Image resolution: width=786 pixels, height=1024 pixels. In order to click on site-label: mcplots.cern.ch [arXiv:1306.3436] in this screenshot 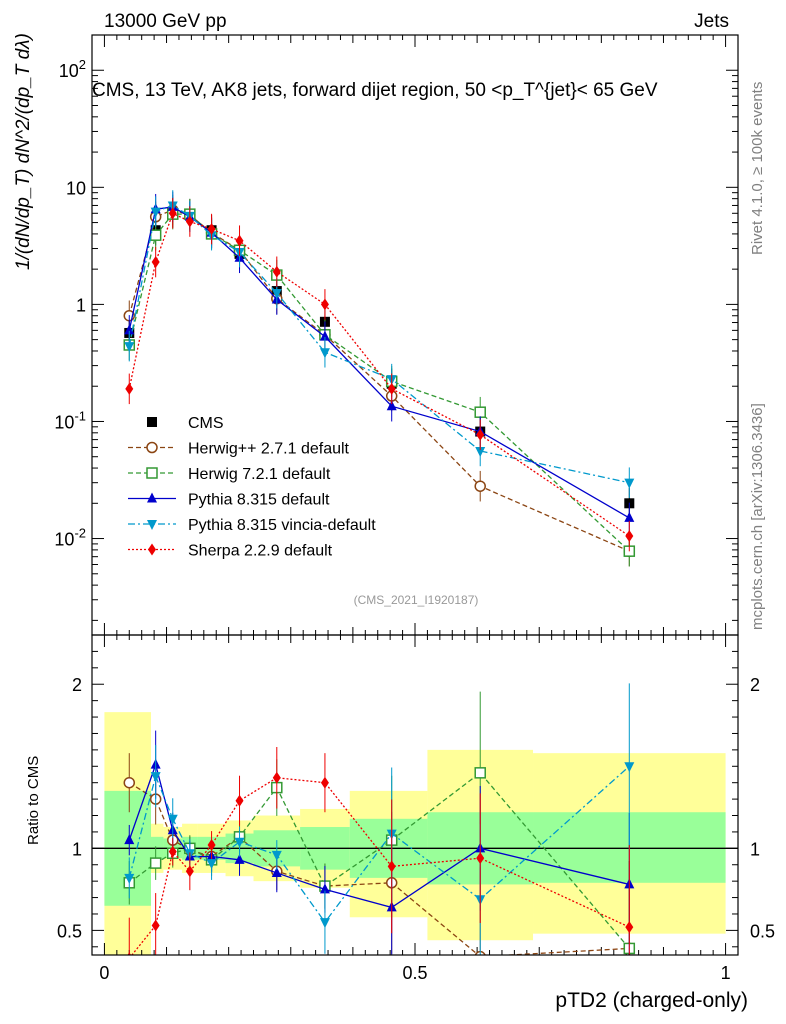, I will do `click(757, 516)`.